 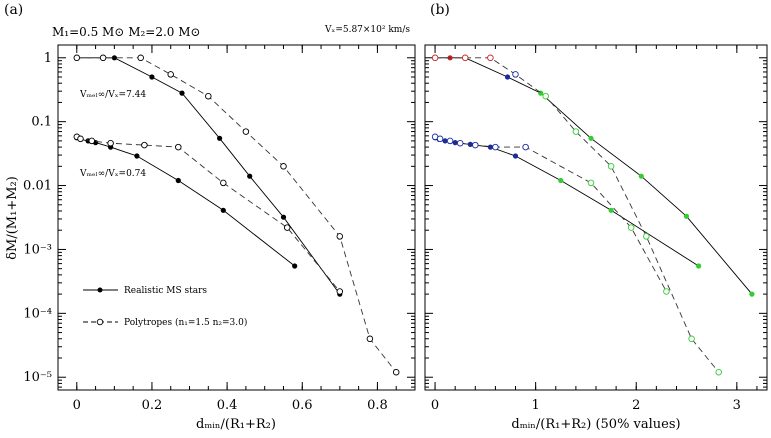 I want to click on annotation-v074: Vₘₑₗ∞/Vₓ=0.74, so click(x=112, y=174).